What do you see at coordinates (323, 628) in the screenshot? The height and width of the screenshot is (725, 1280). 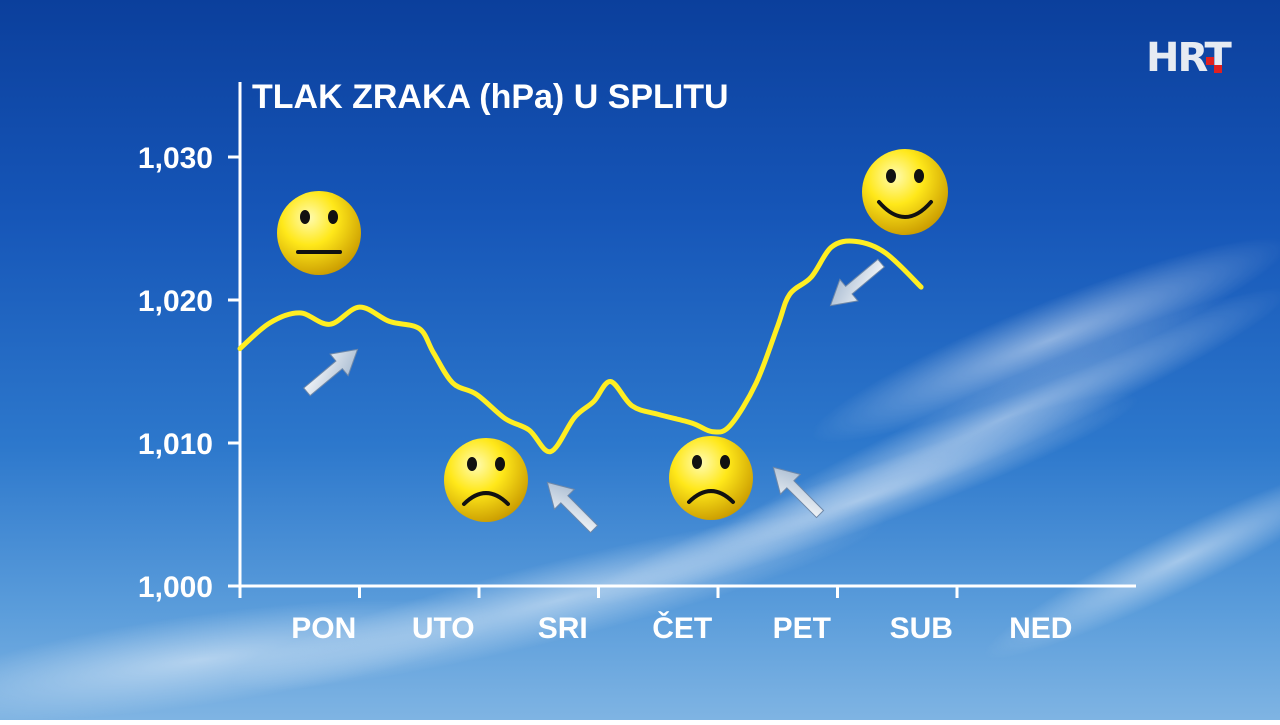 I see `x-tick-label: PON` at bounding box center [323, 628].